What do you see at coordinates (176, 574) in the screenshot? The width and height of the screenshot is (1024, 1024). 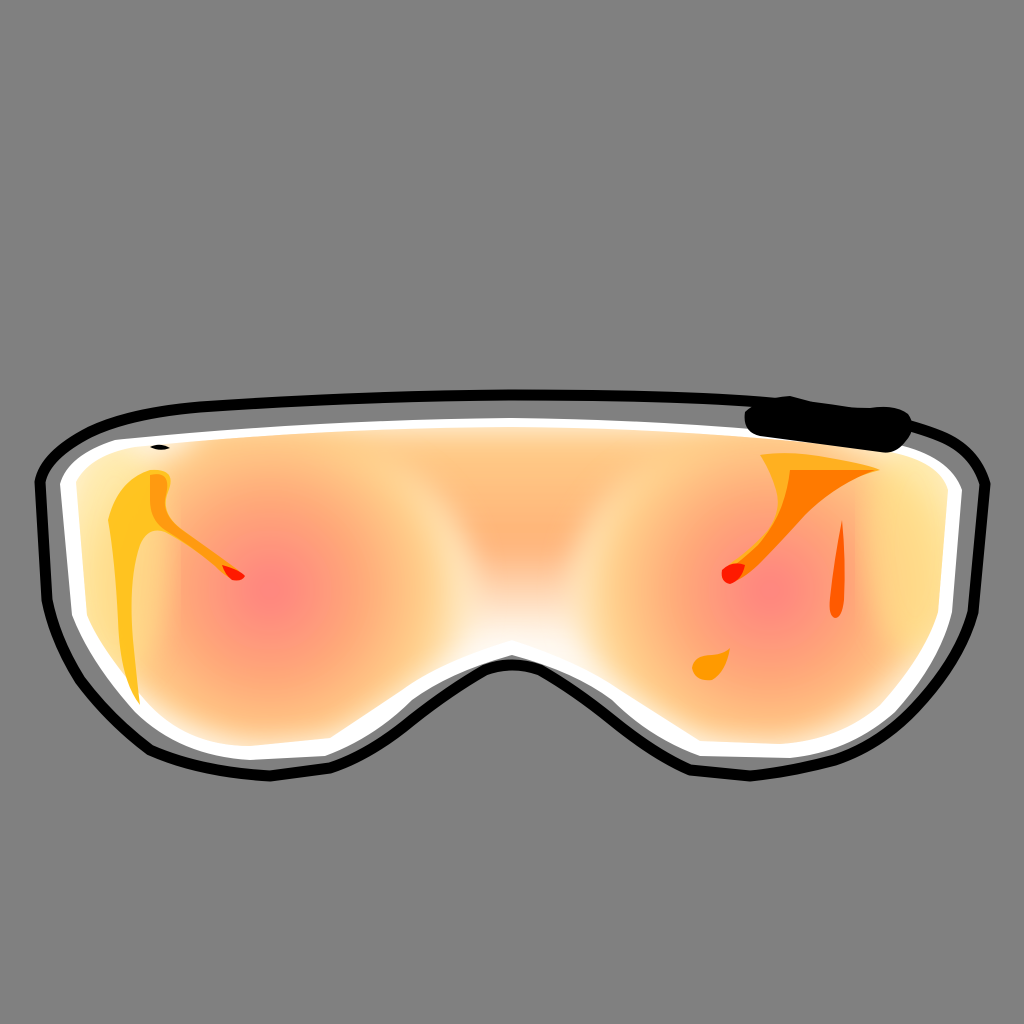 I see `left-paint-splatter` at bounding box center [176, 574].